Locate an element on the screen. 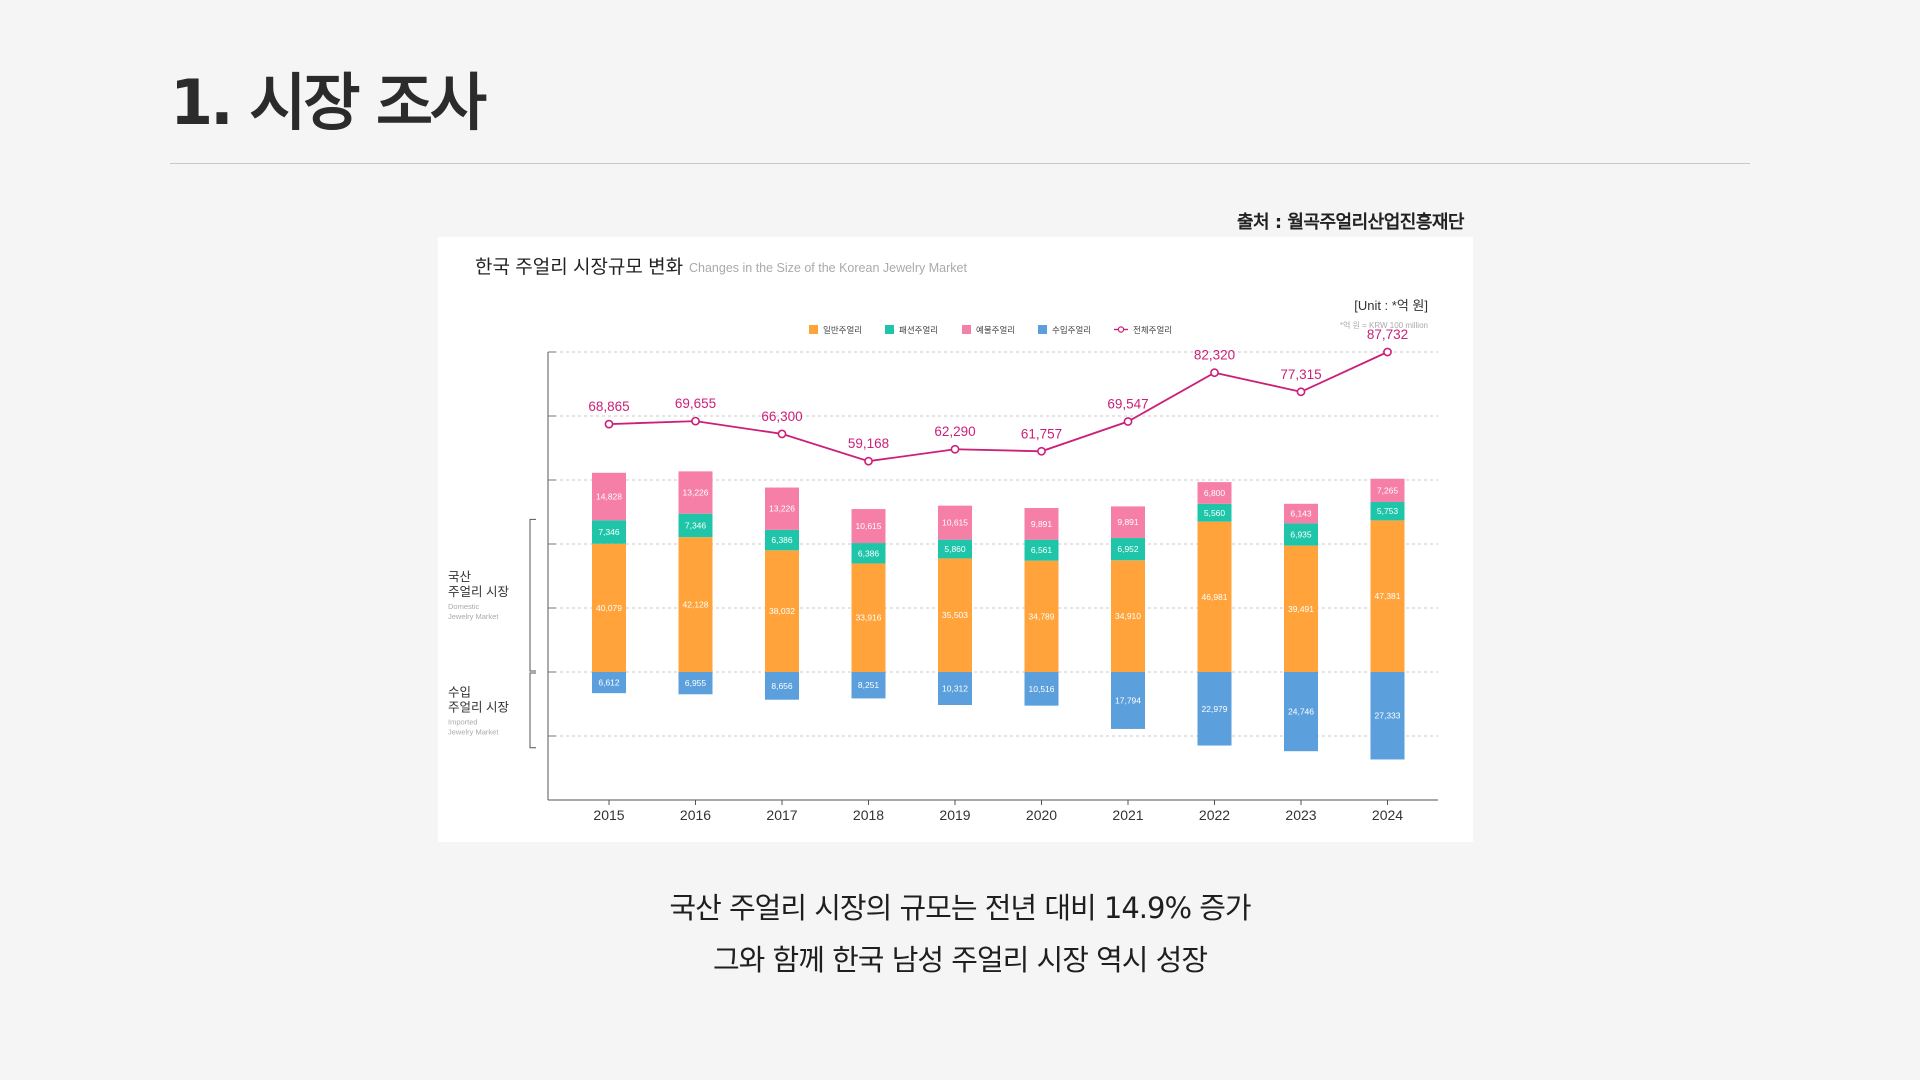 The height and width of the screenshot is (1080, 1920). bar-value-label: 10,516 is located at coordinates (1042, 689).